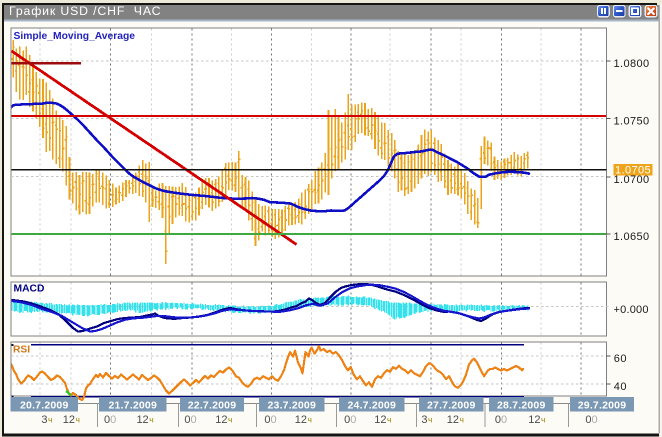 The image size is (662, 437). Describe the element at coordinates (21, 349) in the screenshot. I see `svg-text: RSI` at that location.